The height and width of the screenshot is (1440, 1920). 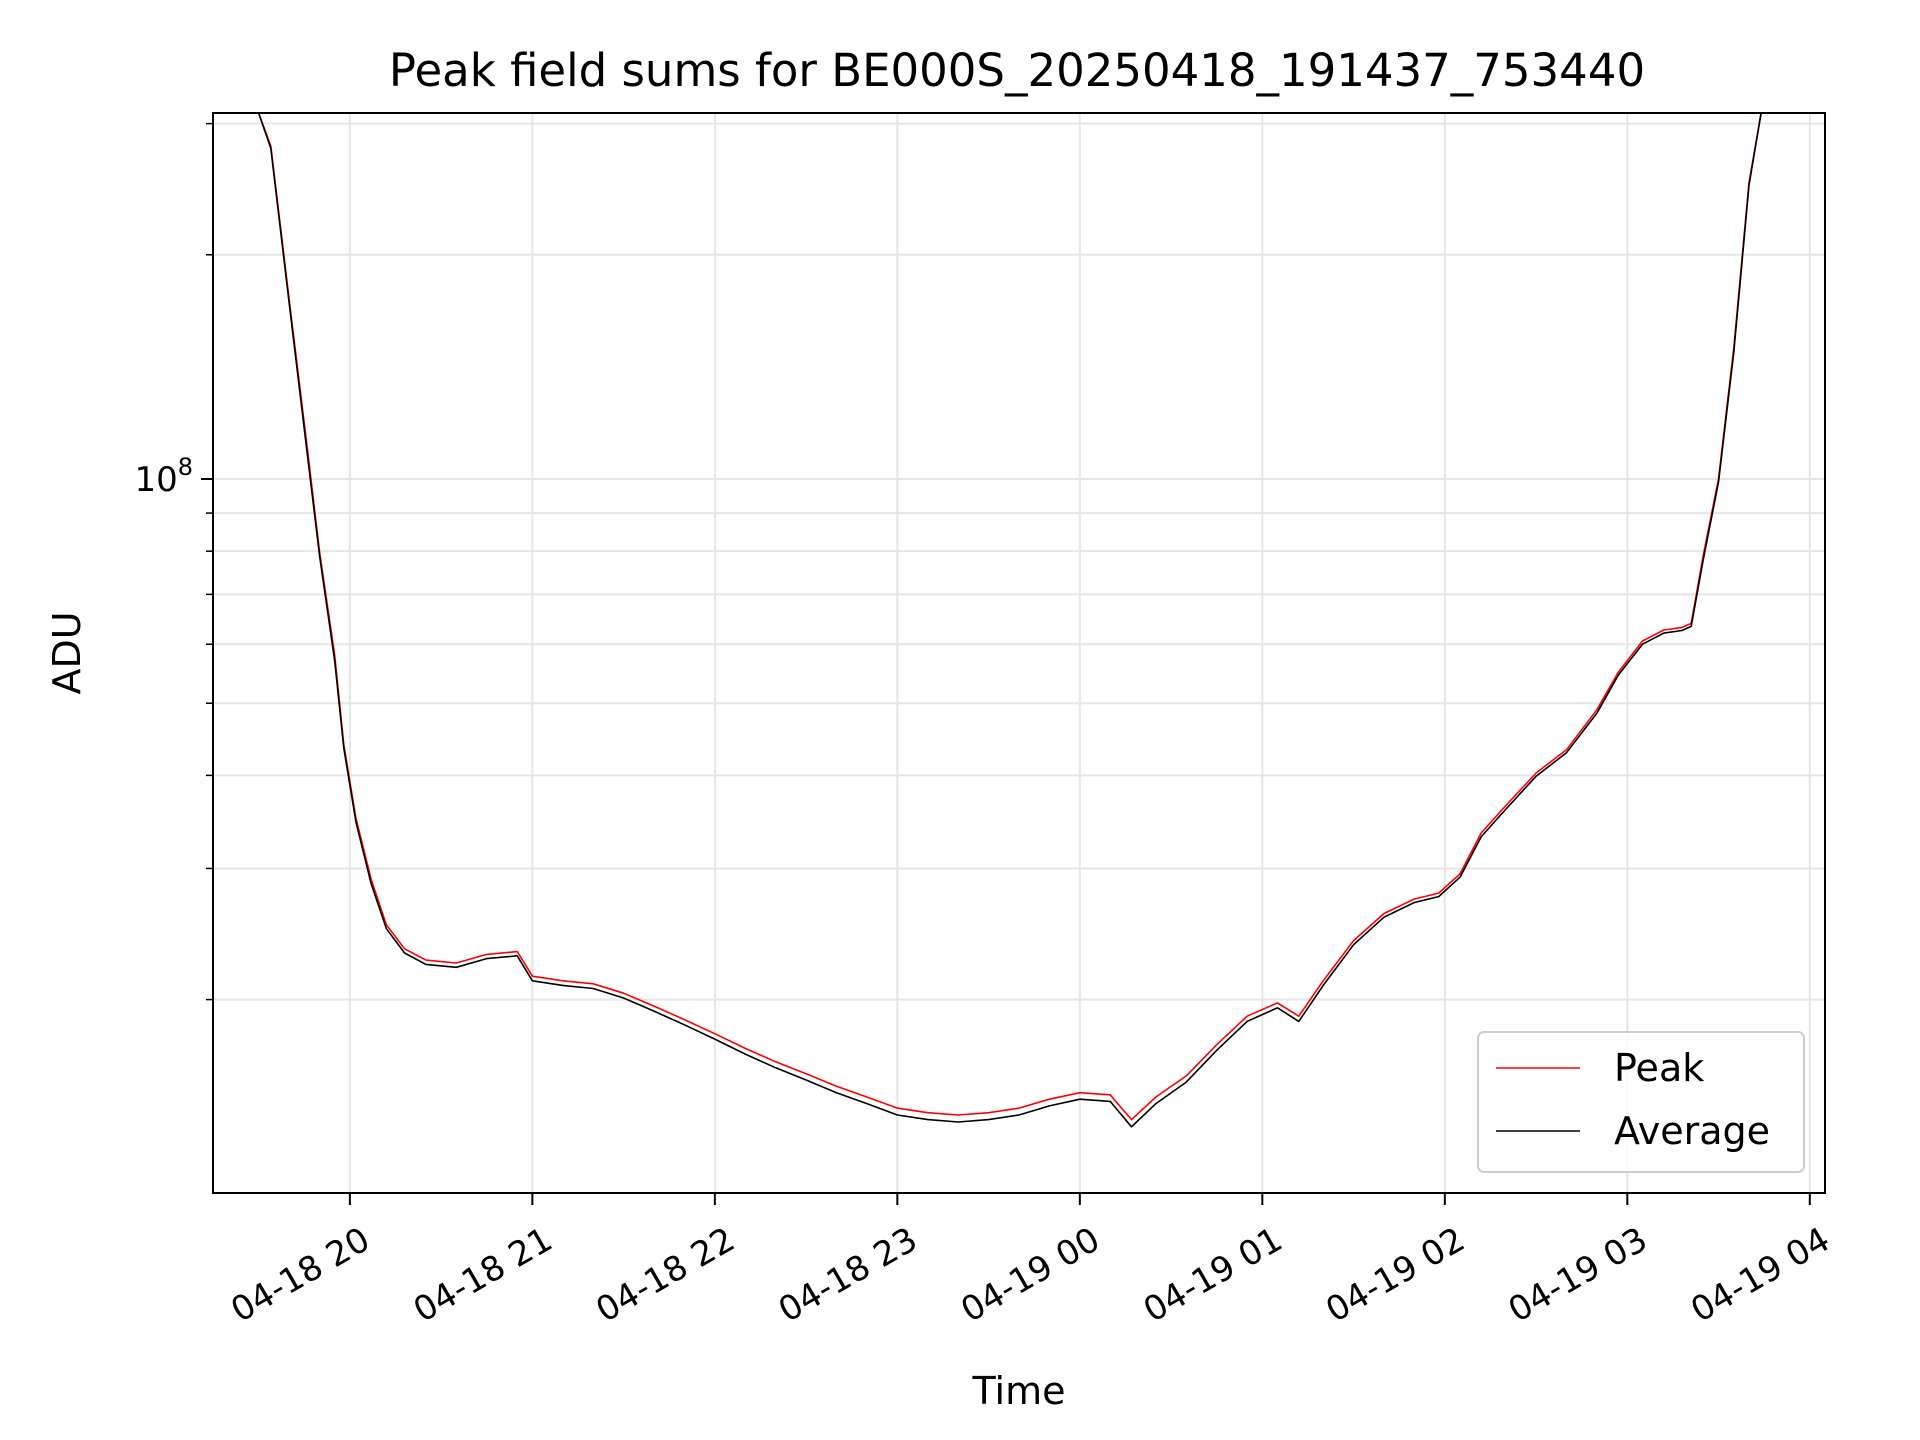 I want to click on y-axis-label: ADU, so click(x=67, y=652).